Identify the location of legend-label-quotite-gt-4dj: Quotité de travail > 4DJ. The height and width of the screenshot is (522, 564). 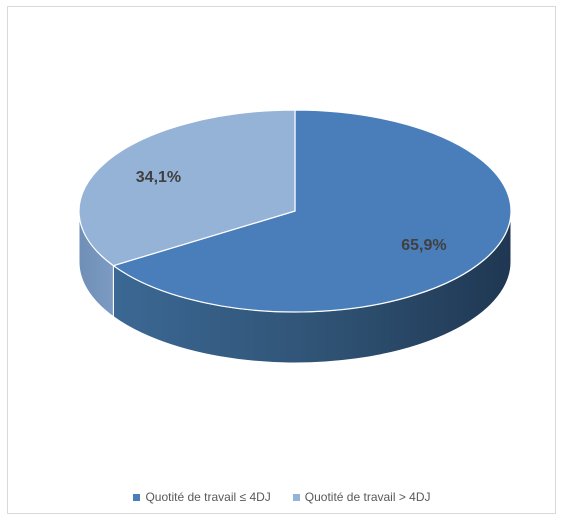
(367, 497).